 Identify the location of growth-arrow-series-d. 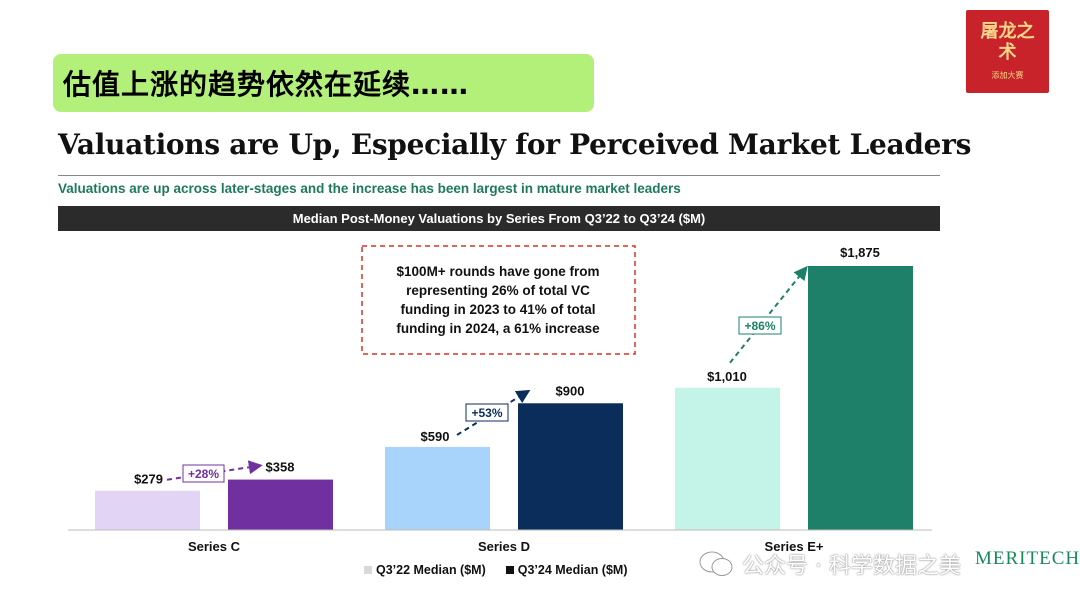
(493, 412).